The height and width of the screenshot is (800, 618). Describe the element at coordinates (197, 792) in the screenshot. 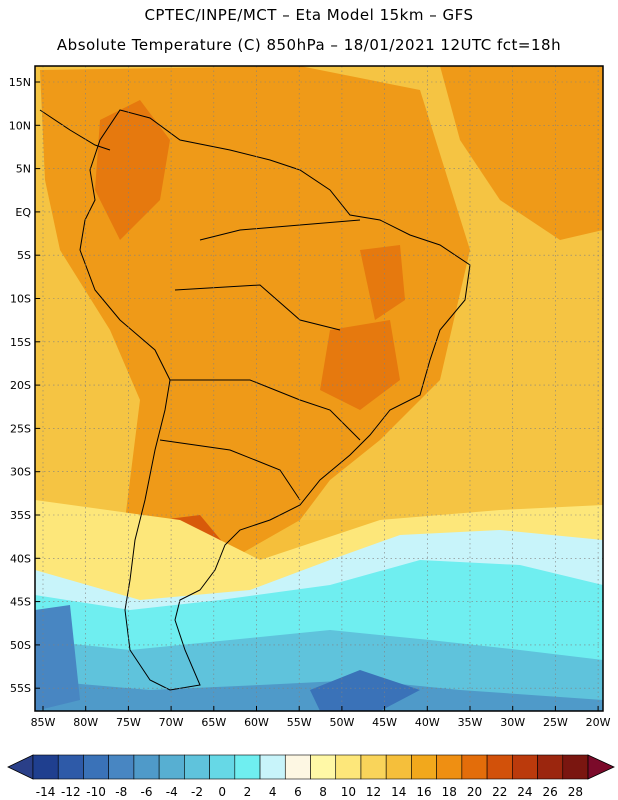

I see `colorbar-label: -2` at that location.